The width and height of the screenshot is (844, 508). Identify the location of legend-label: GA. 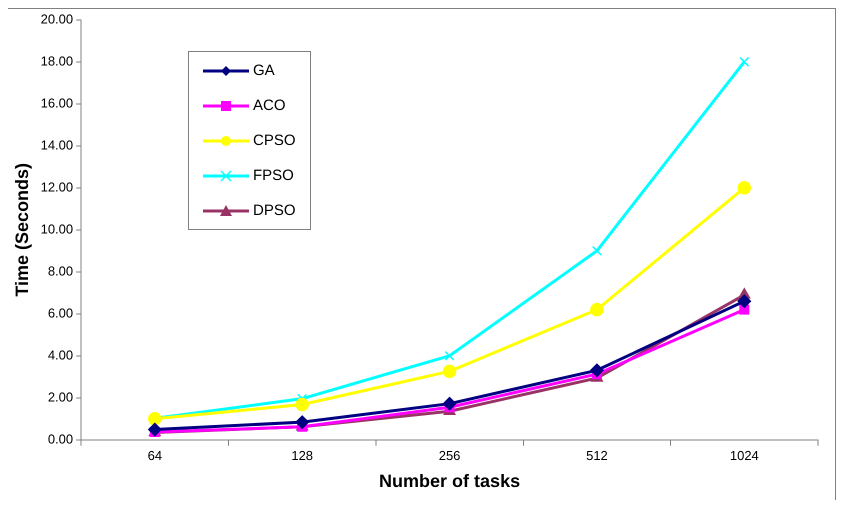
(264, 70).